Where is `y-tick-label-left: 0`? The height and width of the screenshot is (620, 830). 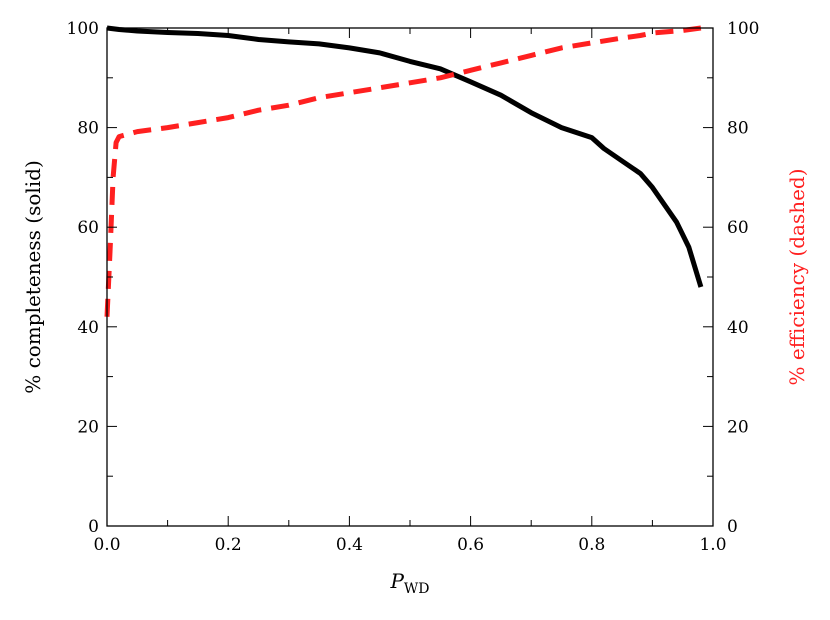
y-tick-label-left: 0 is located at coordinates (93, 527).